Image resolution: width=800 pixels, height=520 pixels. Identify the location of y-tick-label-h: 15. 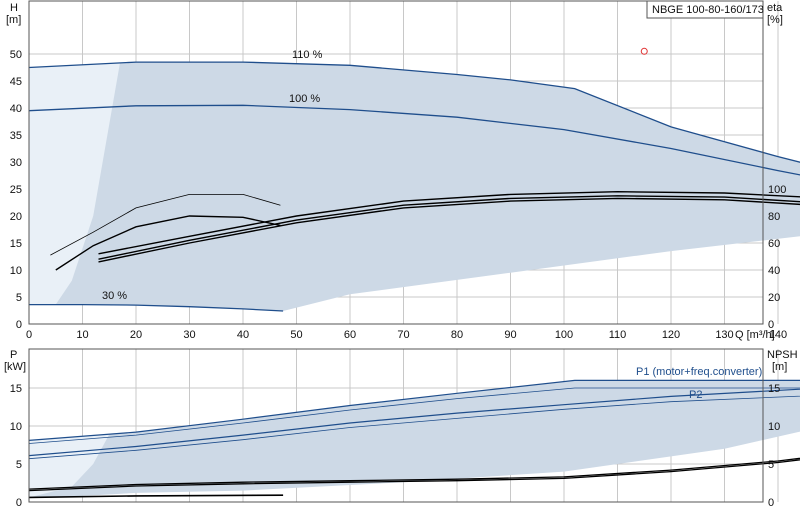
(16, 244).